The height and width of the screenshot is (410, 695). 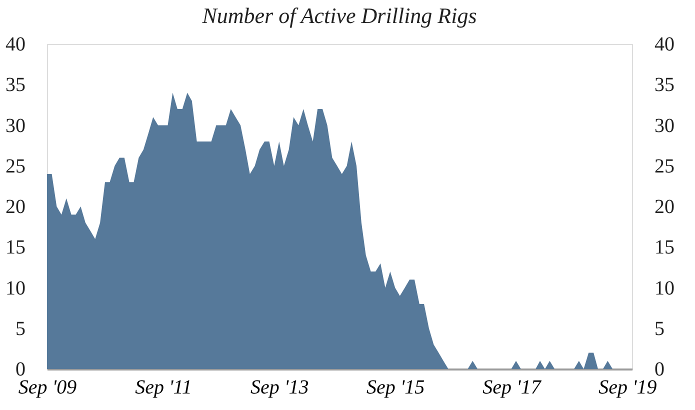 I want to click on y-tick-label: 20, so click(x=16, y=207).